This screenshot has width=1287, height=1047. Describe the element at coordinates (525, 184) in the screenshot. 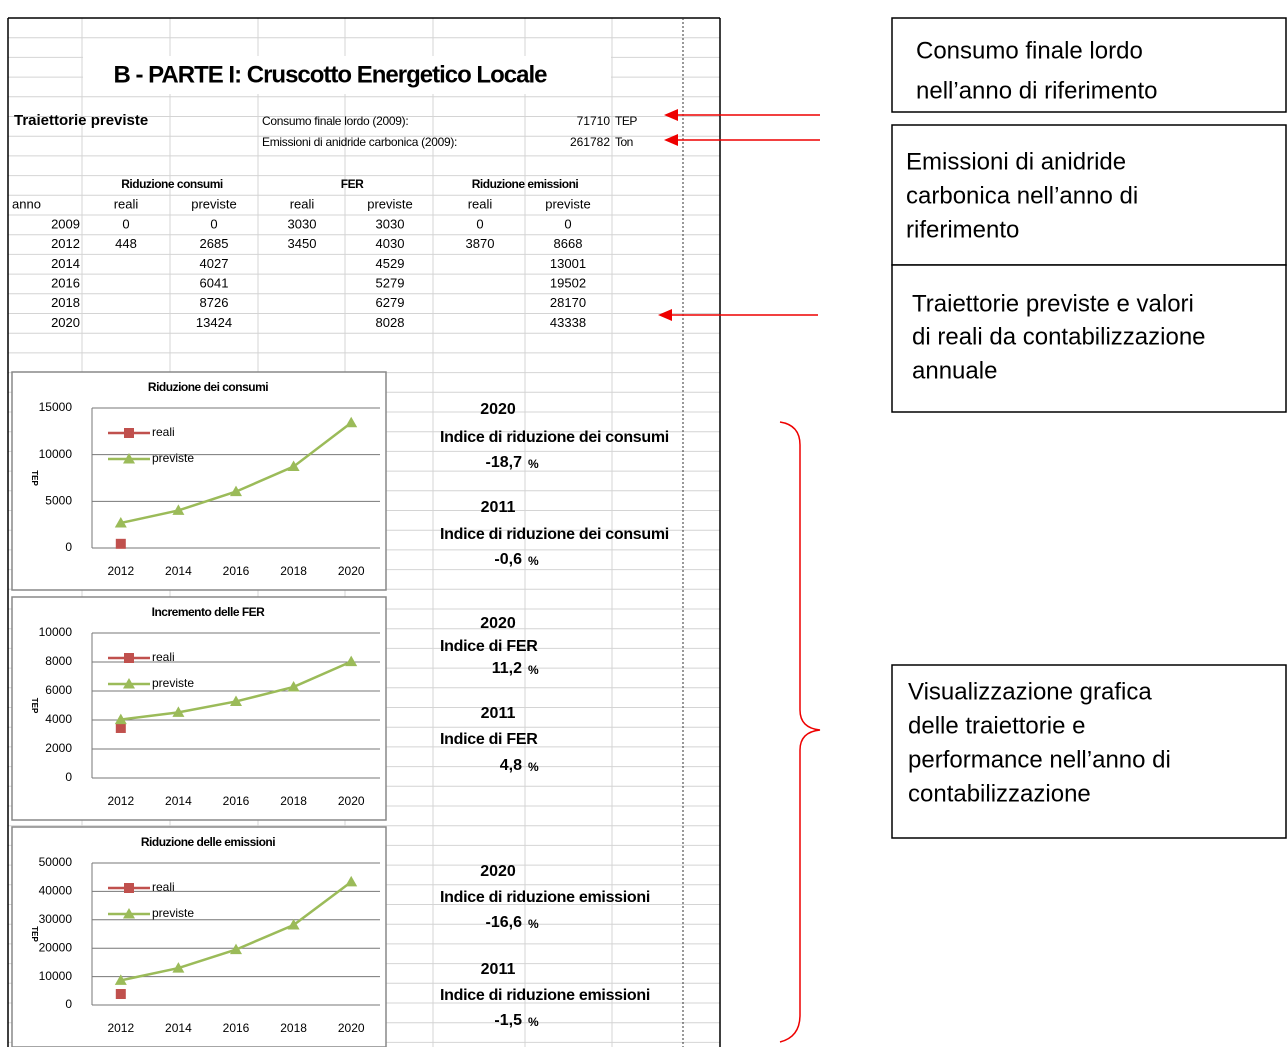

I see `group-header: Riduzione emissioni` at that location.